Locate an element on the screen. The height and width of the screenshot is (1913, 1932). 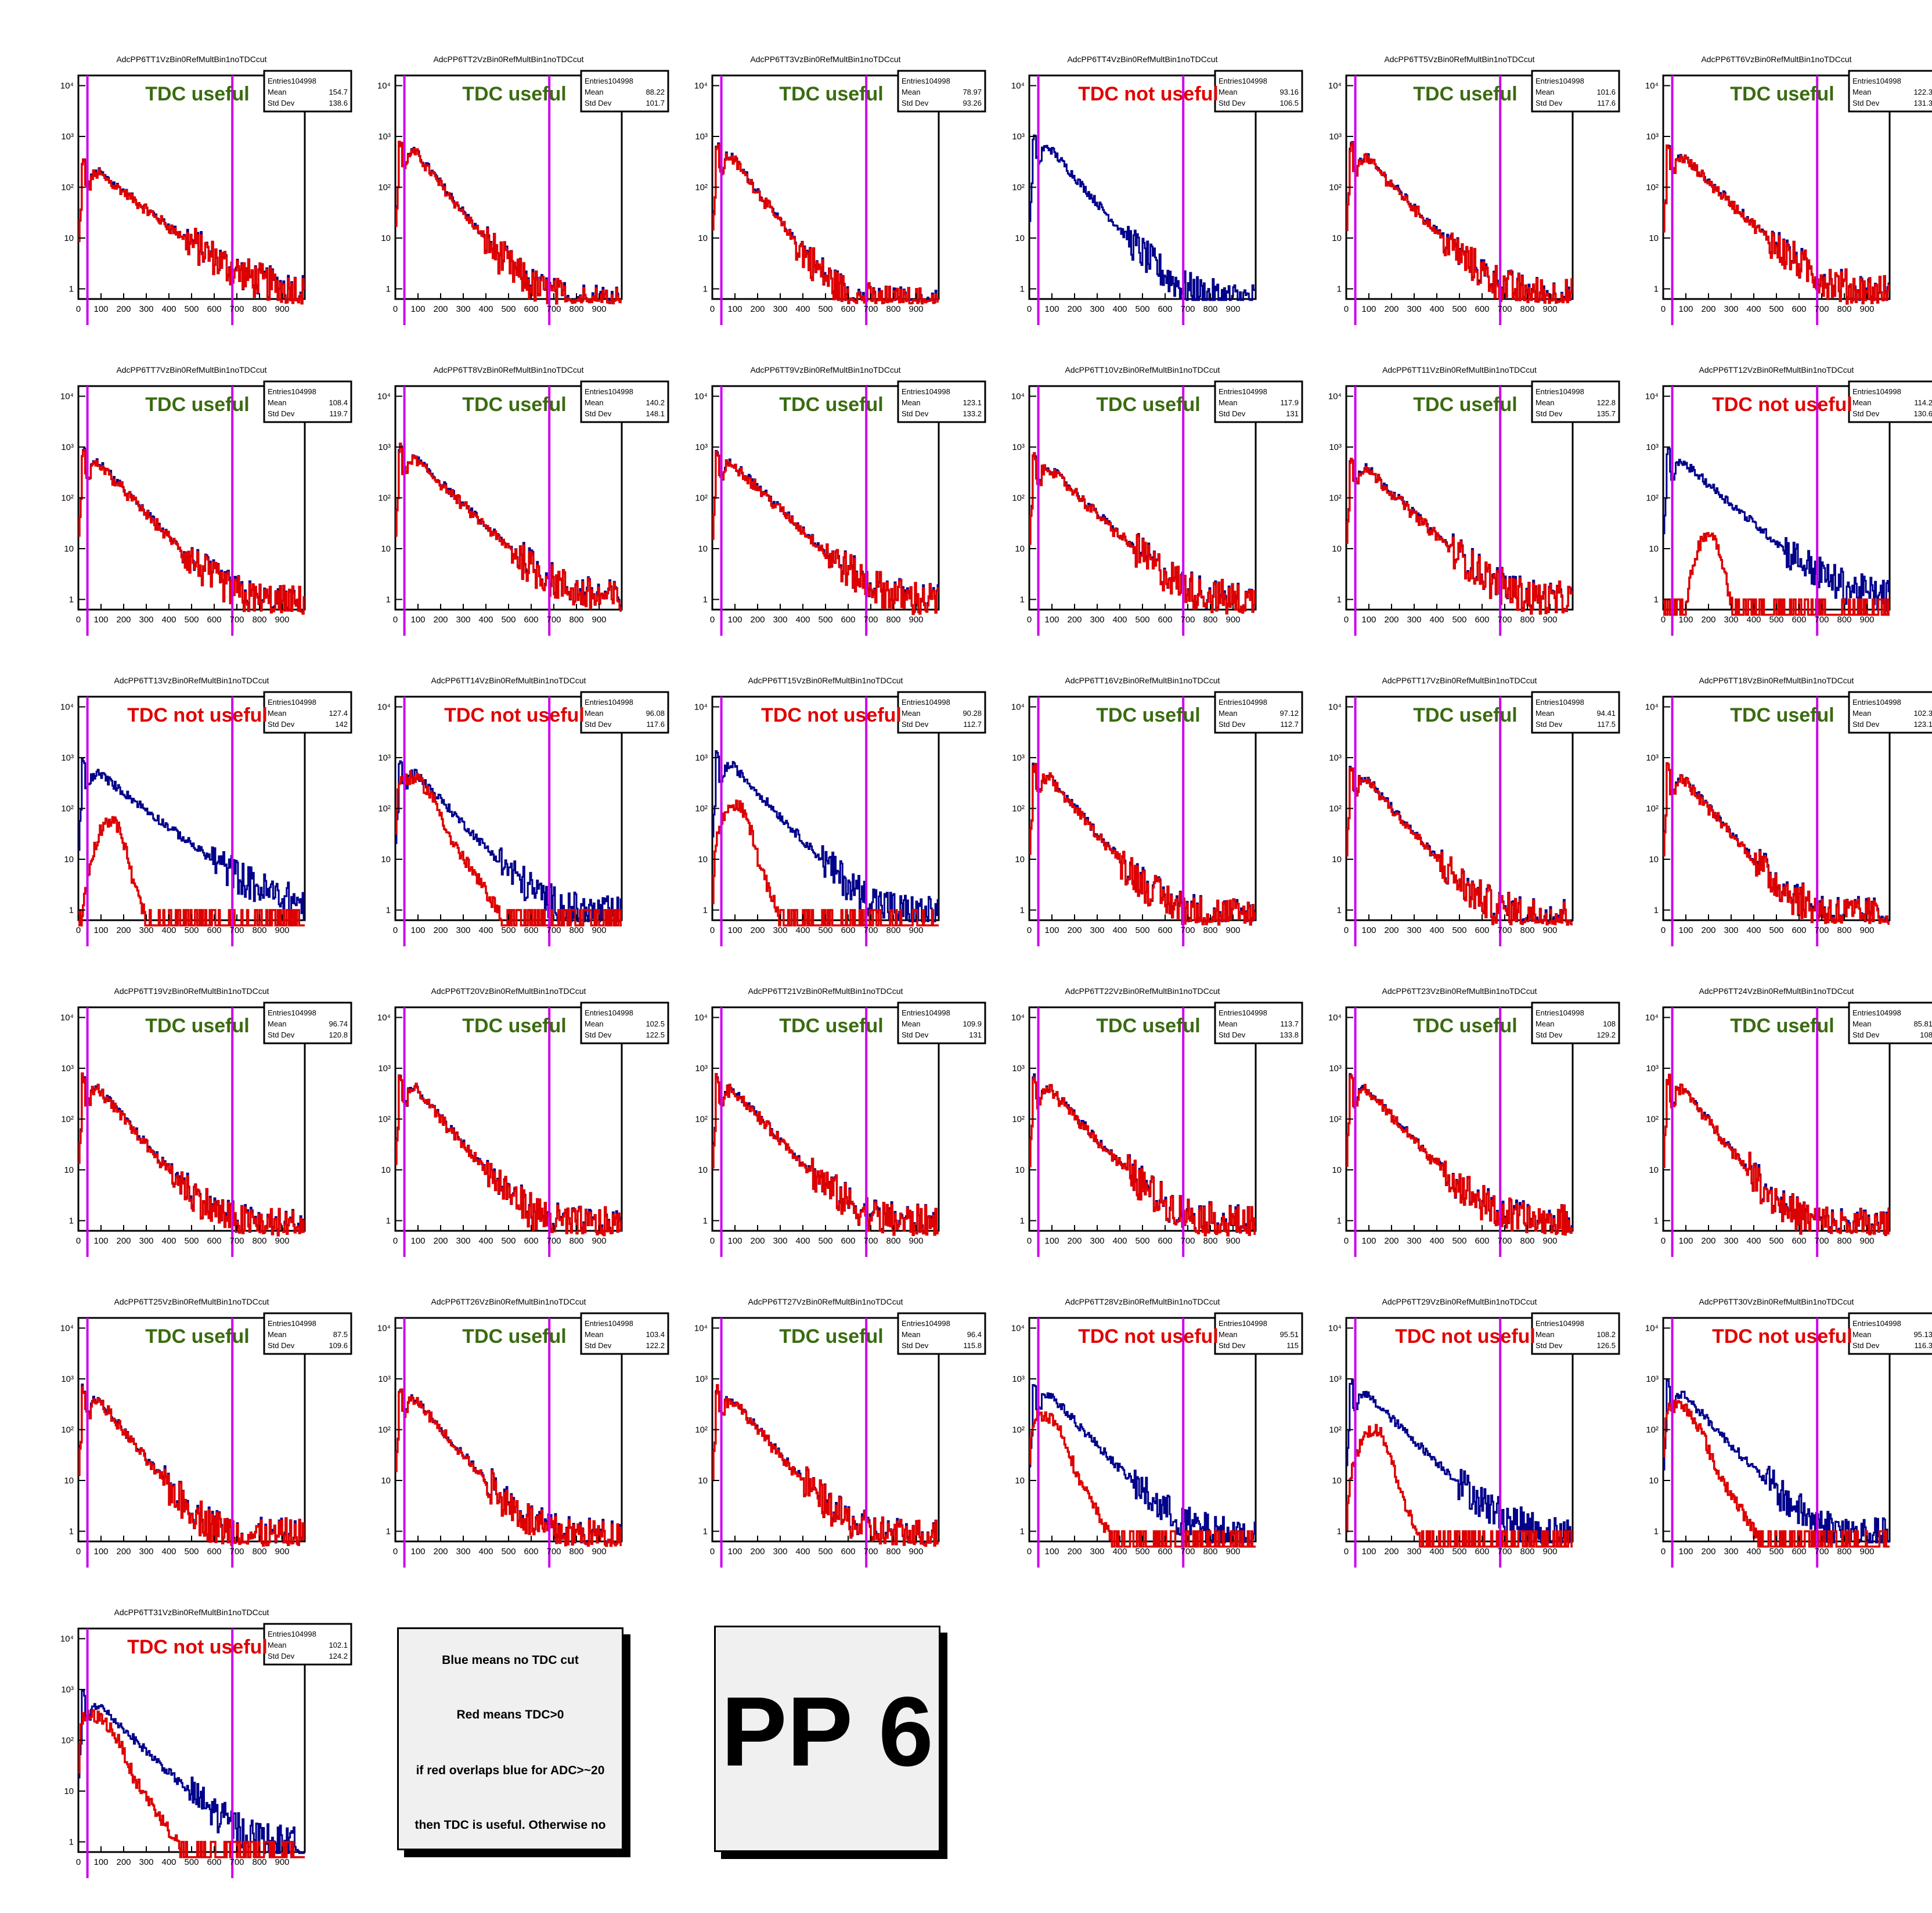
stats-value: 102.5 is located at coordinates (655, 1024).